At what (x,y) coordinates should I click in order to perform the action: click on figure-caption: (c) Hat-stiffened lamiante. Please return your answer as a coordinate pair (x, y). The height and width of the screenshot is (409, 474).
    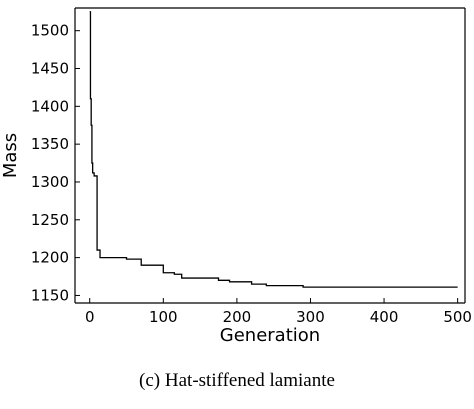
    Looking at the image, I should click on (237, 380).